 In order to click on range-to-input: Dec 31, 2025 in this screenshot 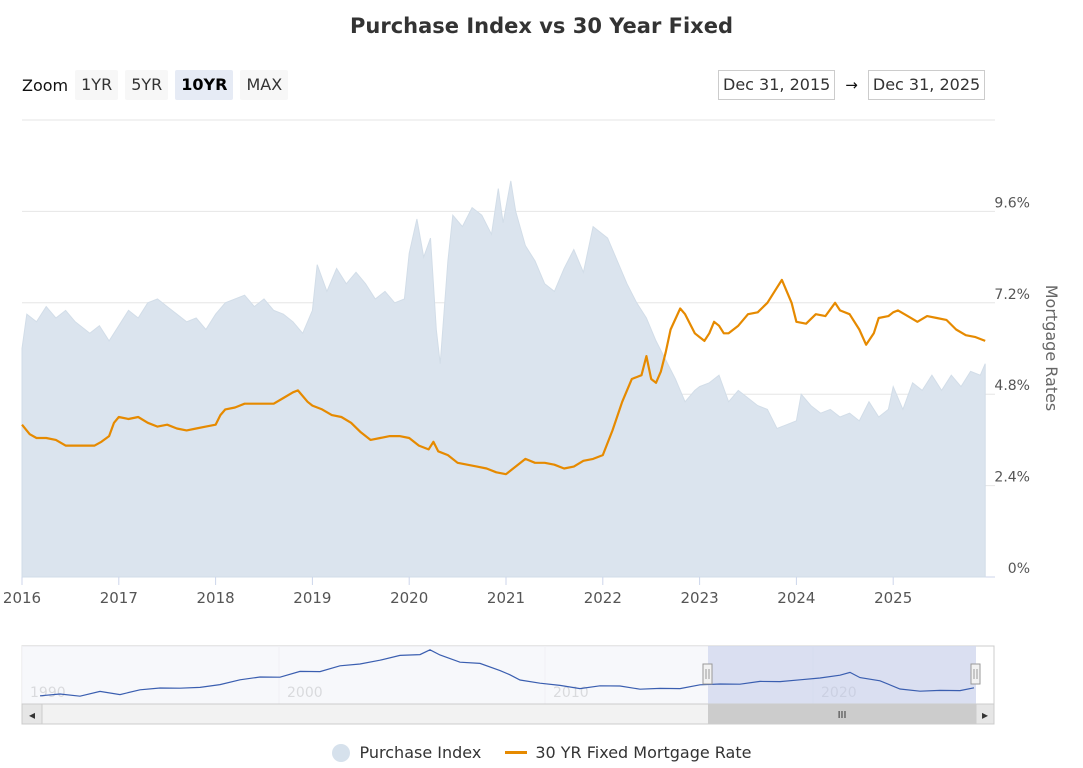, I will do `click(926, 85)`.